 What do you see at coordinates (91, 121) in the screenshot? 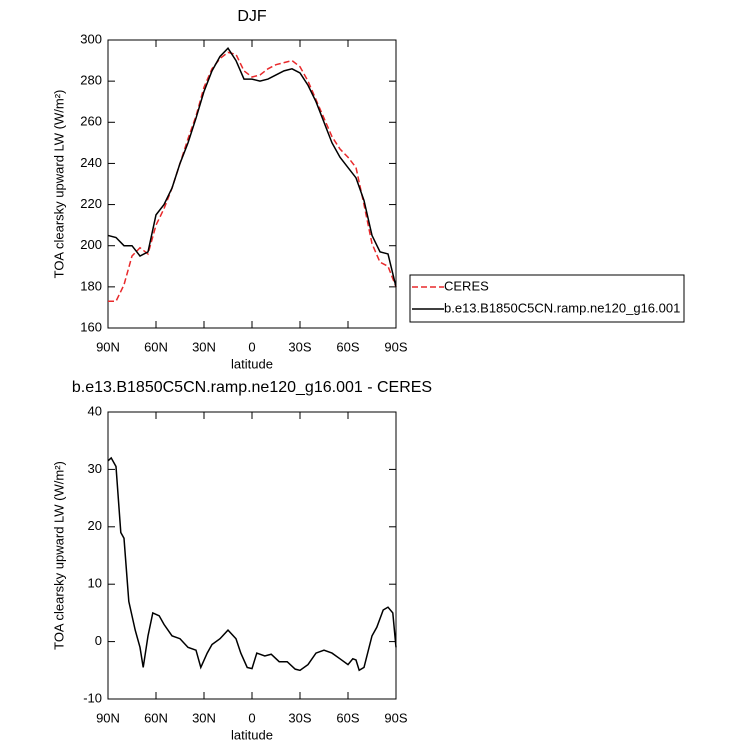
I see `y-tick-label: 260` at bounding box center [91, 121].